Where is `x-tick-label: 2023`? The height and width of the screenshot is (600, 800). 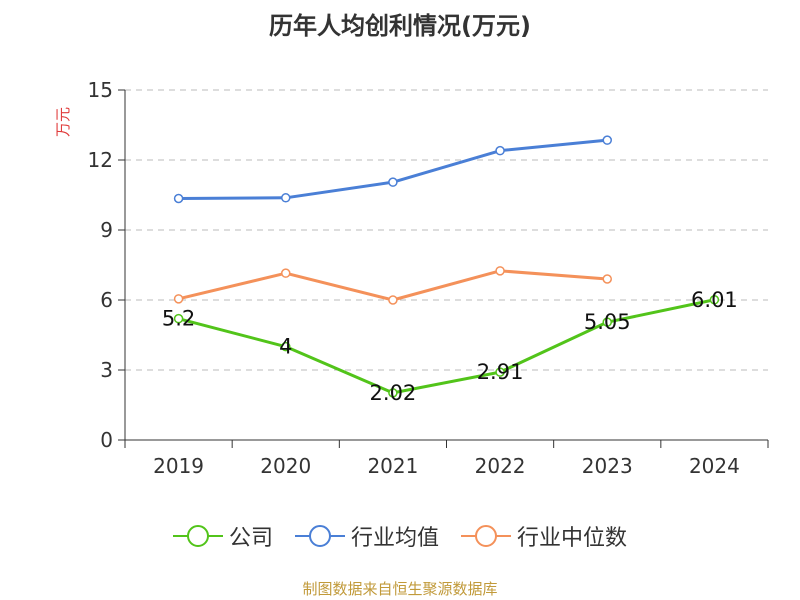 x-tick-label: 2023 is located at coordinates (607, 466).